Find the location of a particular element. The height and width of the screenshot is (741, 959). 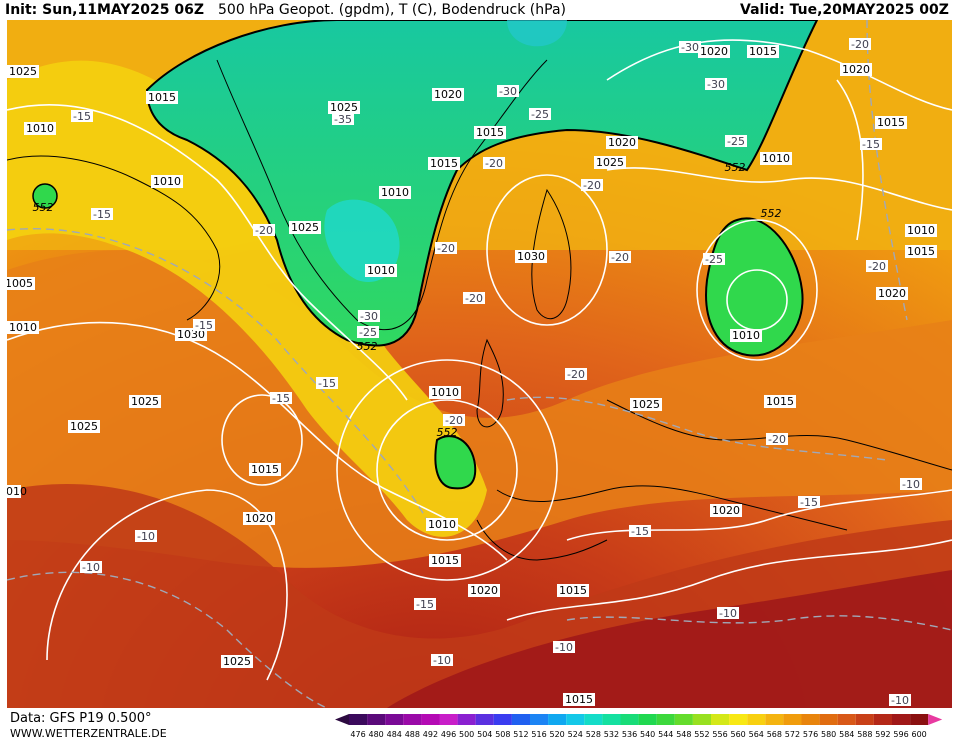

scale-label: 496 is located at coordinates (448, 734).